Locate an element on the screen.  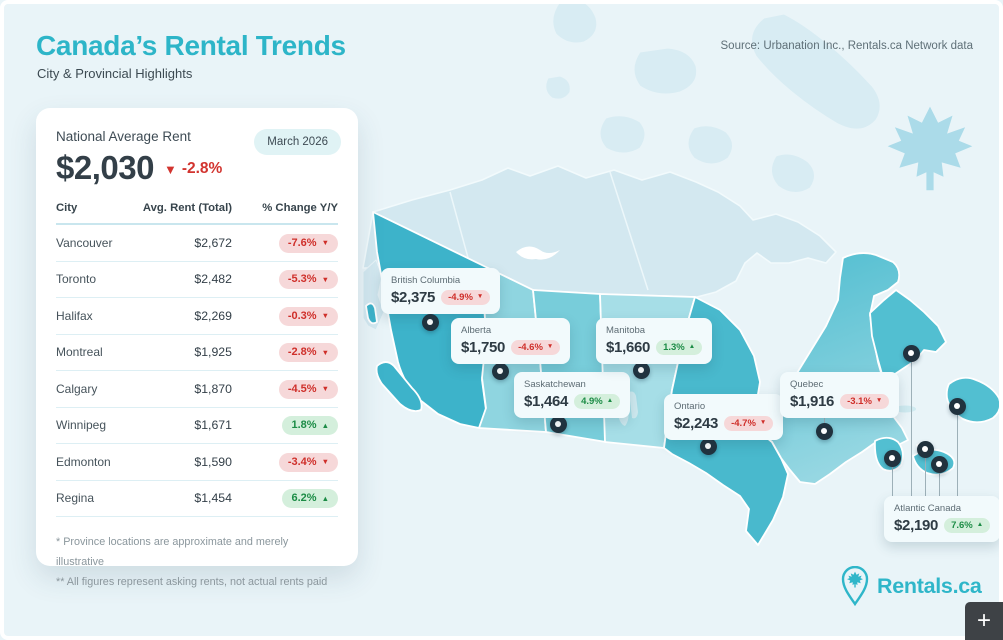
marker-pei is located at coordinates (925, 449).